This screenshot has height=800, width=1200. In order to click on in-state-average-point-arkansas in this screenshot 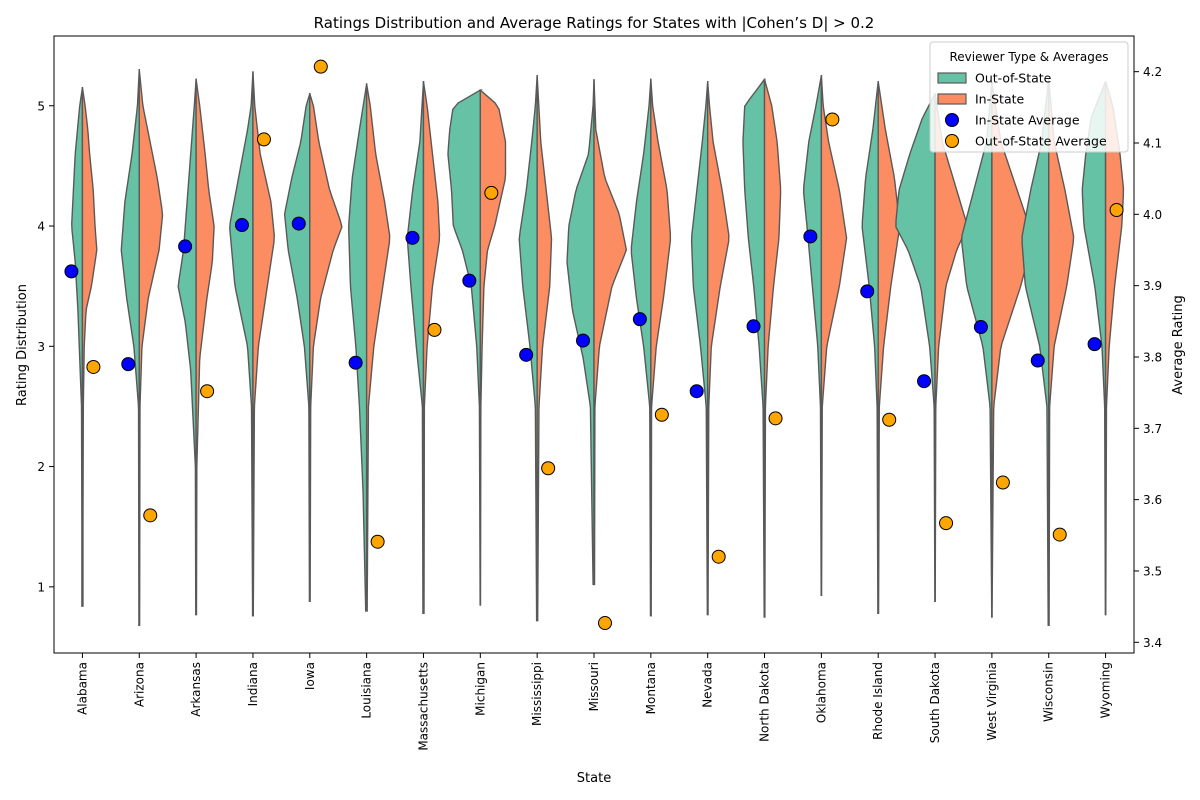, I will do `click(185, 246)`.